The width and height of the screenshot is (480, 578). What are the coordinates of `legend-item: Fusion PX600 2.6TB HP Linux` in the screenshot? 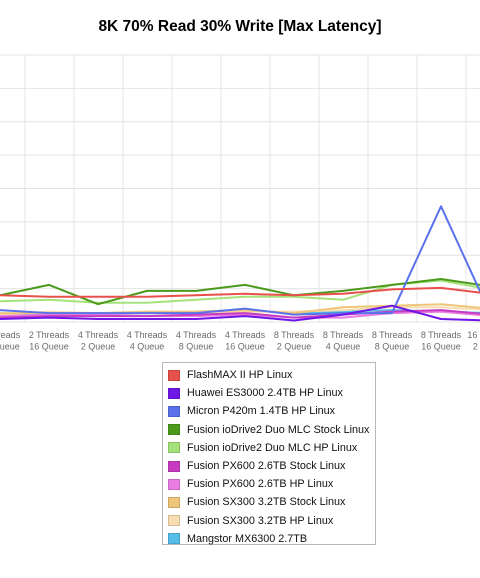 It's located at (271, 484).